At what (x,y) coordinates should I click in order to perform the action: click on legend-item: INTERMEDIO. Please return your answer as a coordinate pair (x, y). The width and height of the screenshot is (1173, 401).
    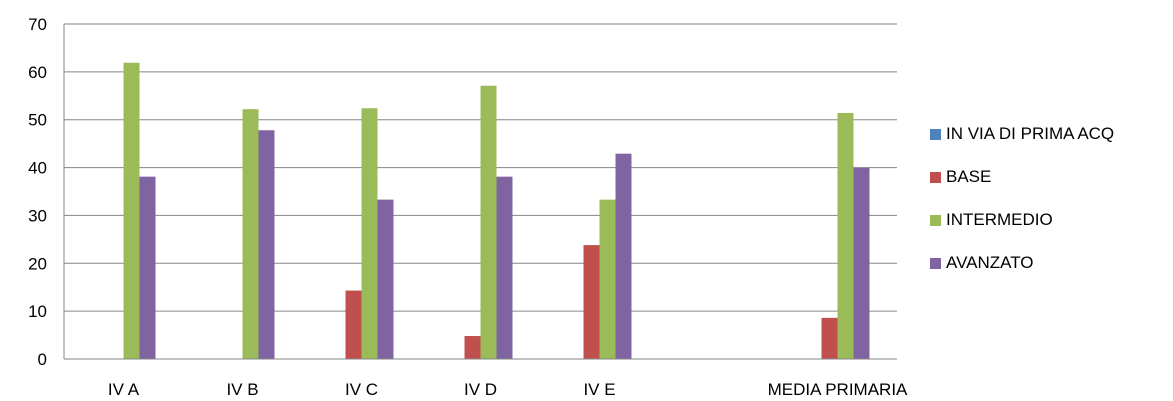
    Looking at the image, I should click on (1022, 220).